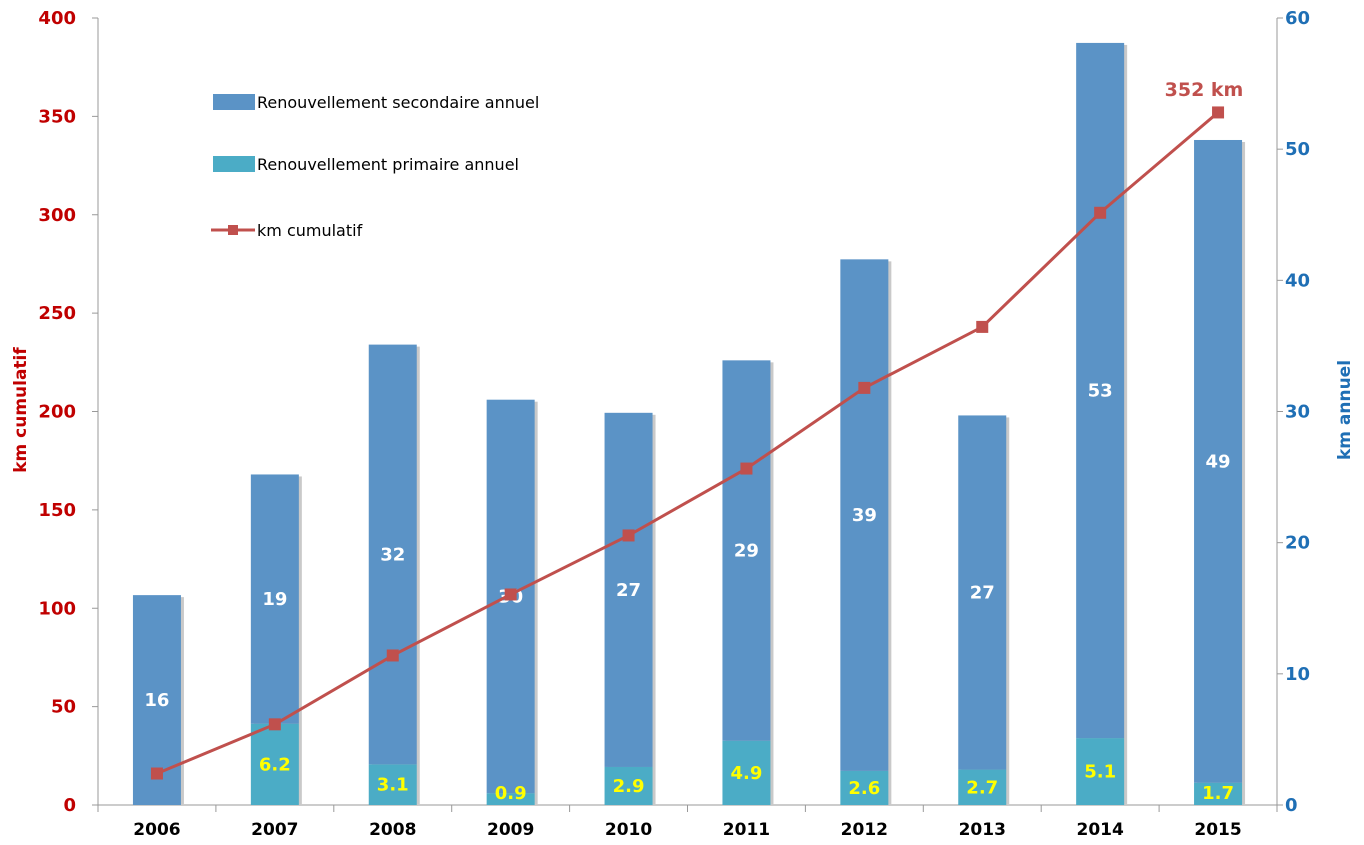  I want to click on data-label-secondary: 19, so click(274, 599).